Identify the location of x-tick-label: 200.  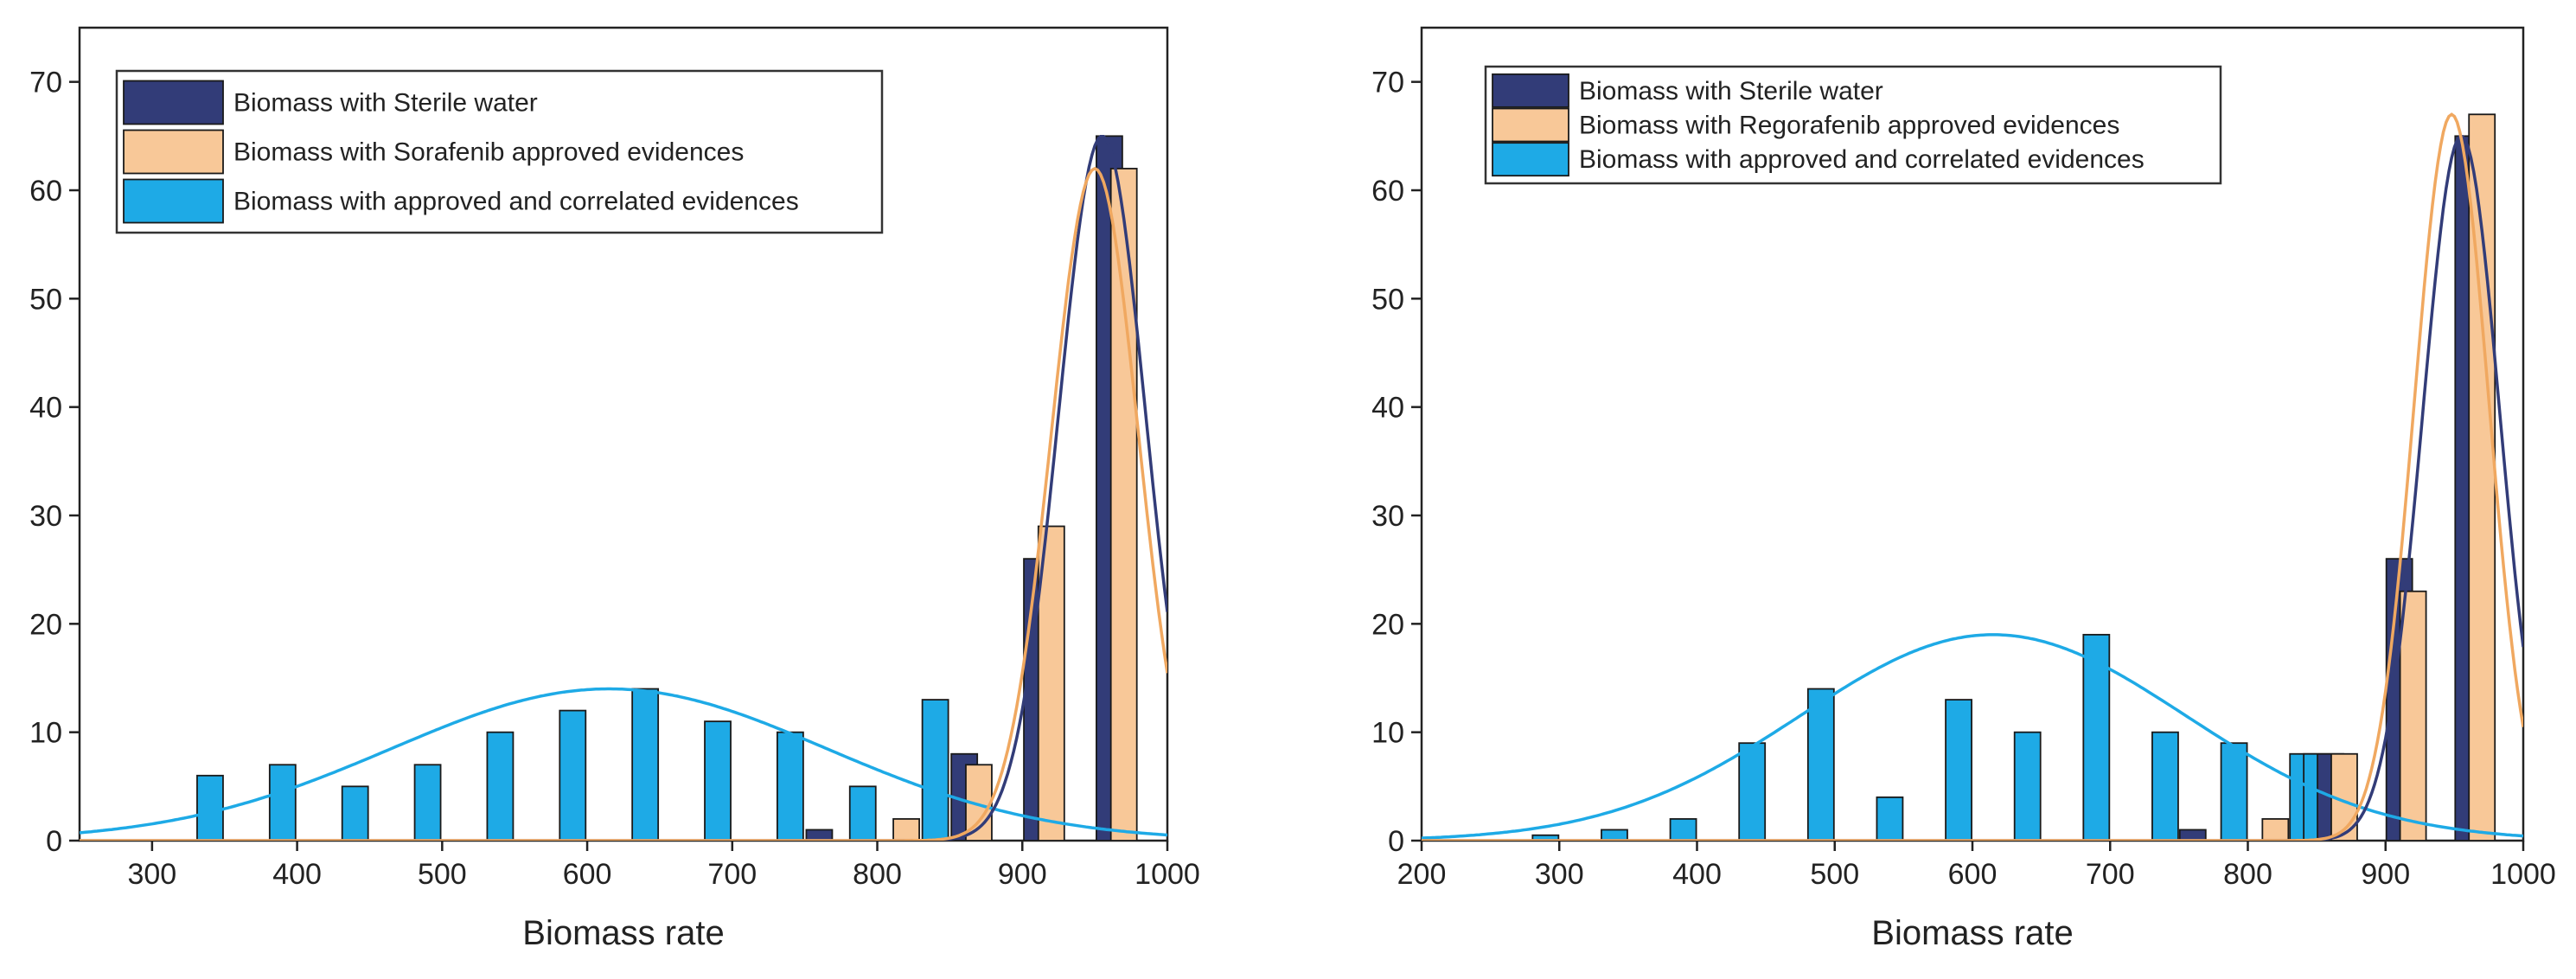
(1422, 875).